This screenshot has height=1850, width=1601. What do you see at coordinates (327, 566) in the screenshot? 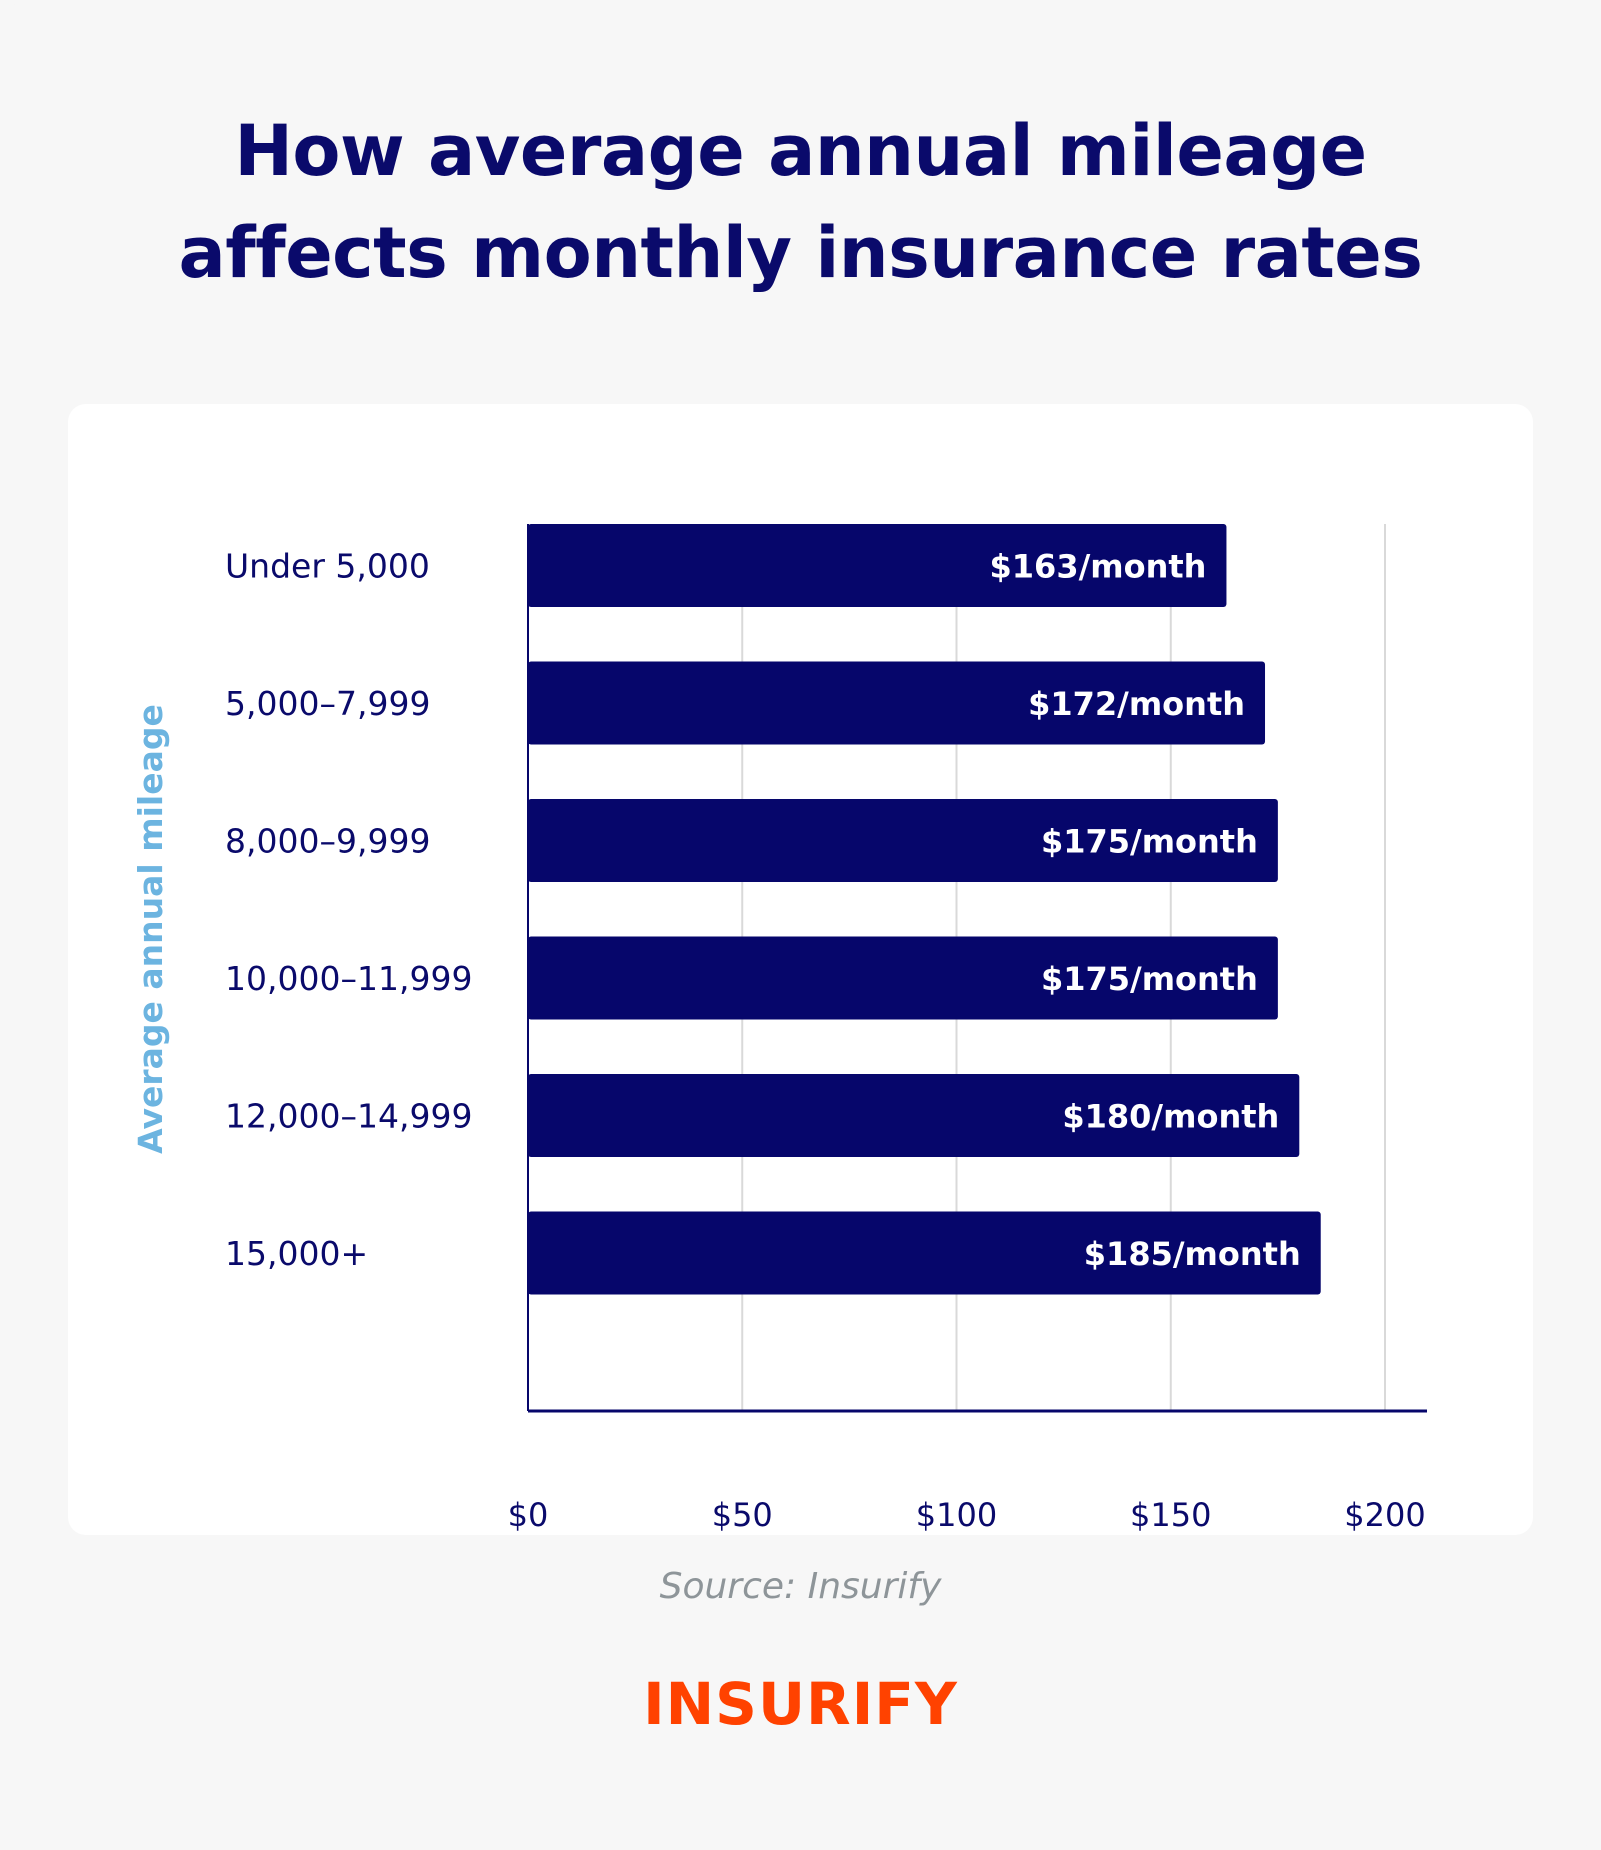
I see `category-label: Under 5,000` at bounding box center [327, 566].